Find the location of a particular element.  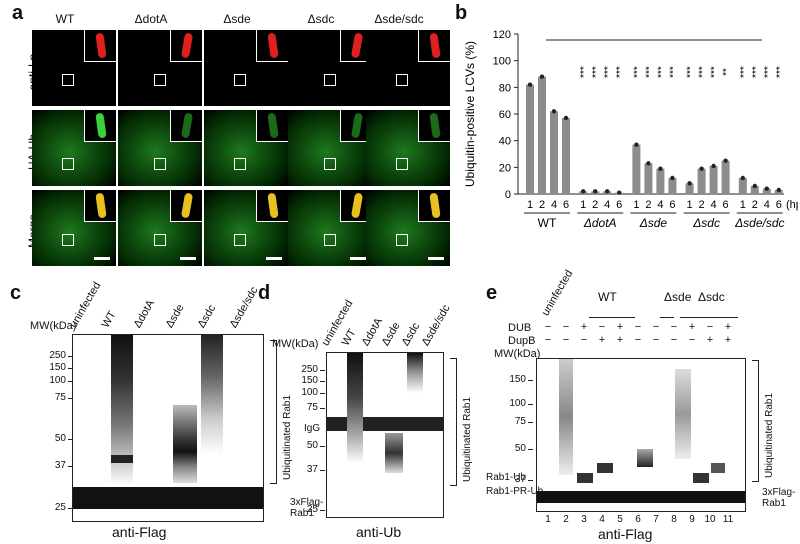

dupb-label-e: DupB is located at coordinates (522, 341).